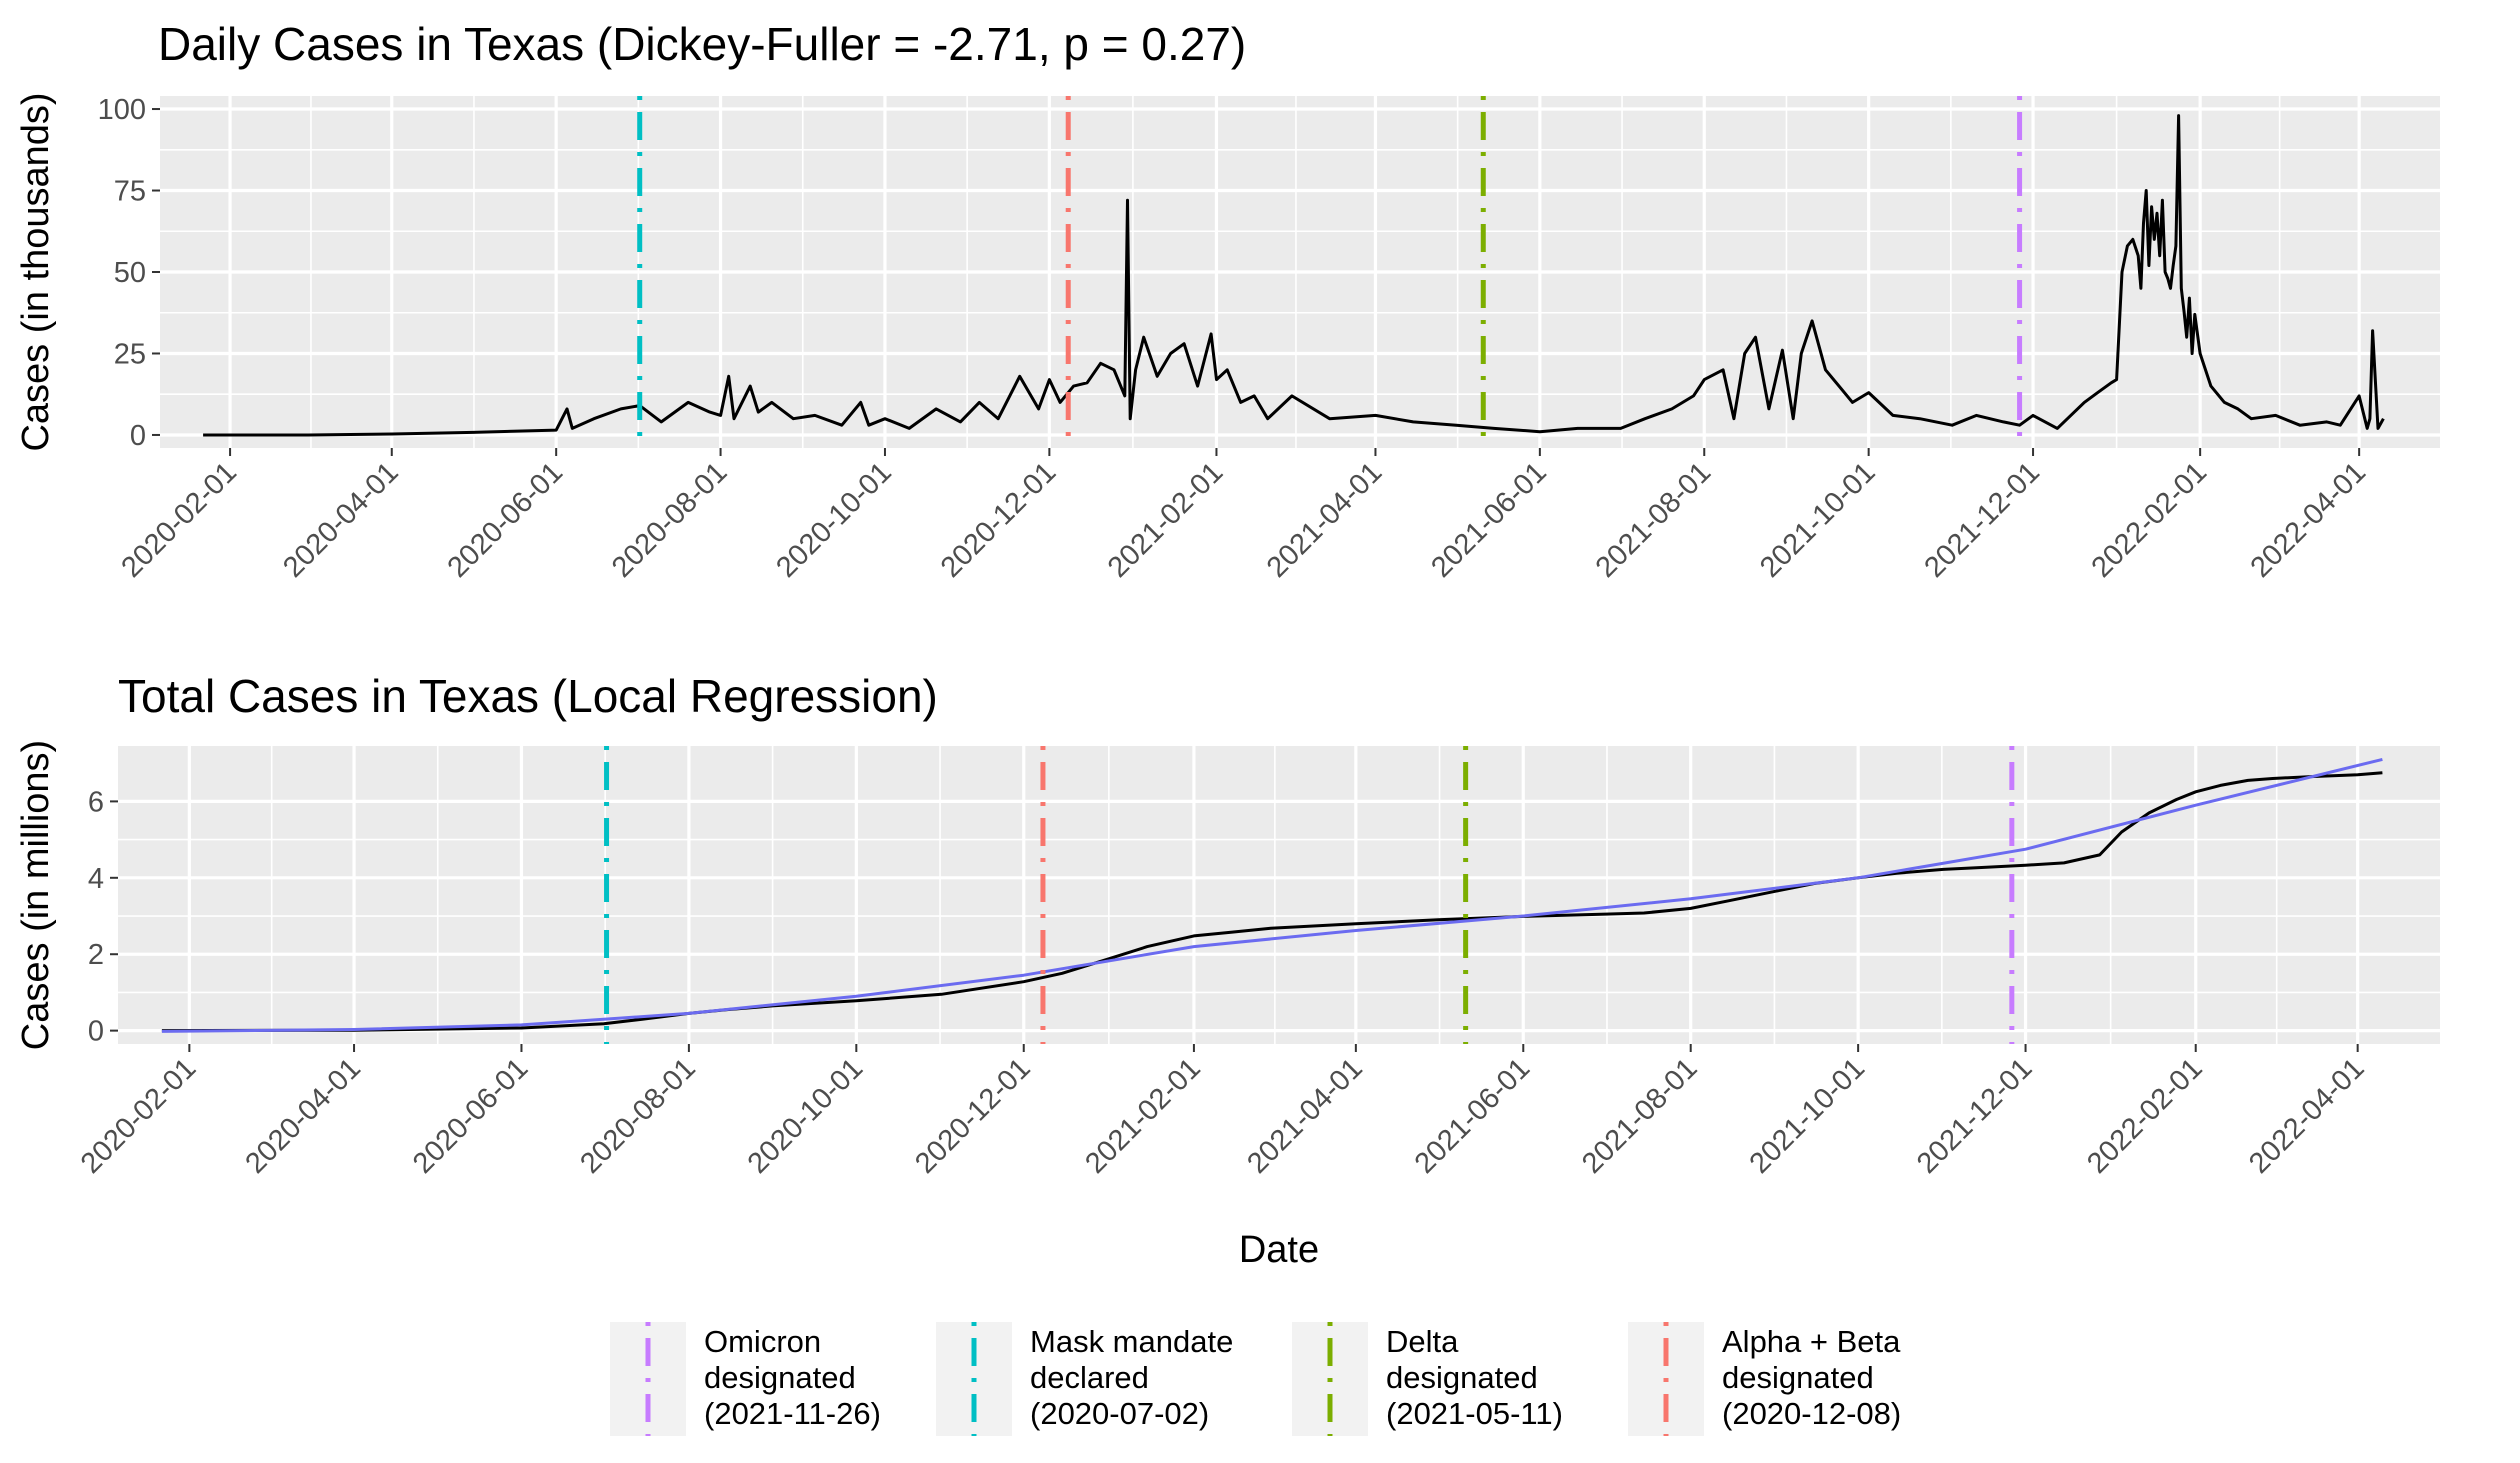 The width and height of the screenshot is (2520, 1463). Describe the element at coordinates (96, 879) in the screenshot. I see `y-tick-label: 4` at that location.